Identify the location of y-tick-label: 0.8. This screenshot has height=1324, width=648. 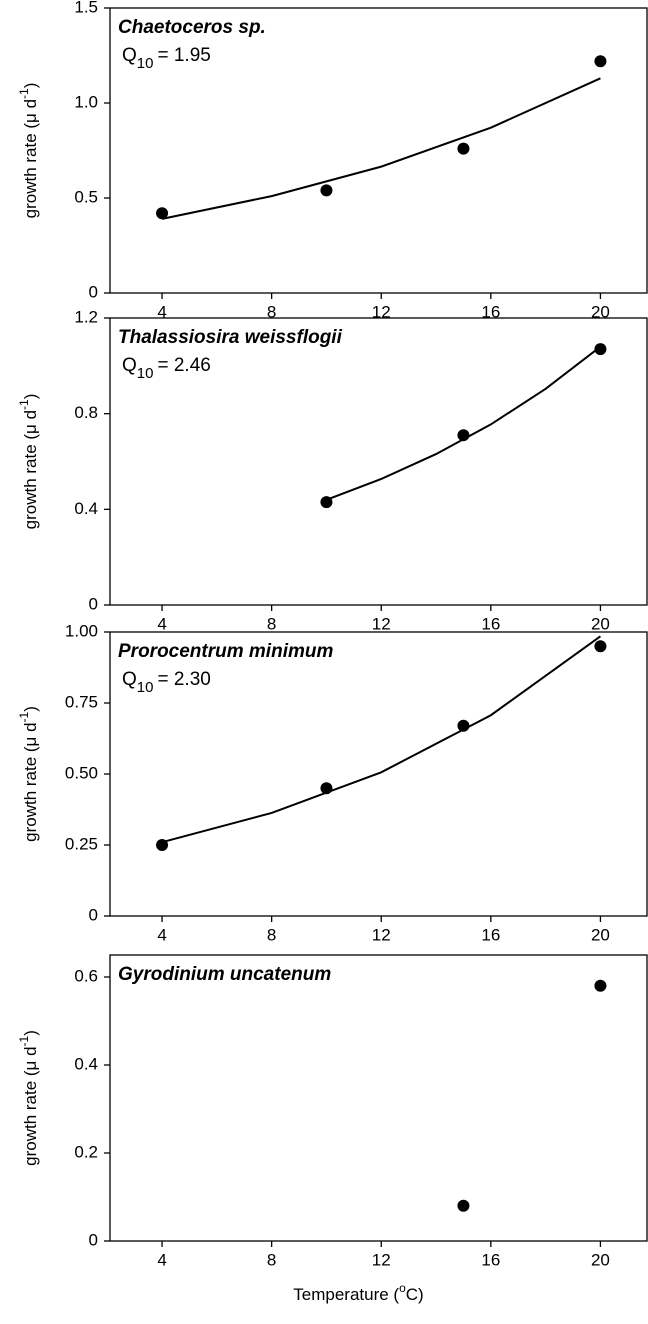
(86, 412).